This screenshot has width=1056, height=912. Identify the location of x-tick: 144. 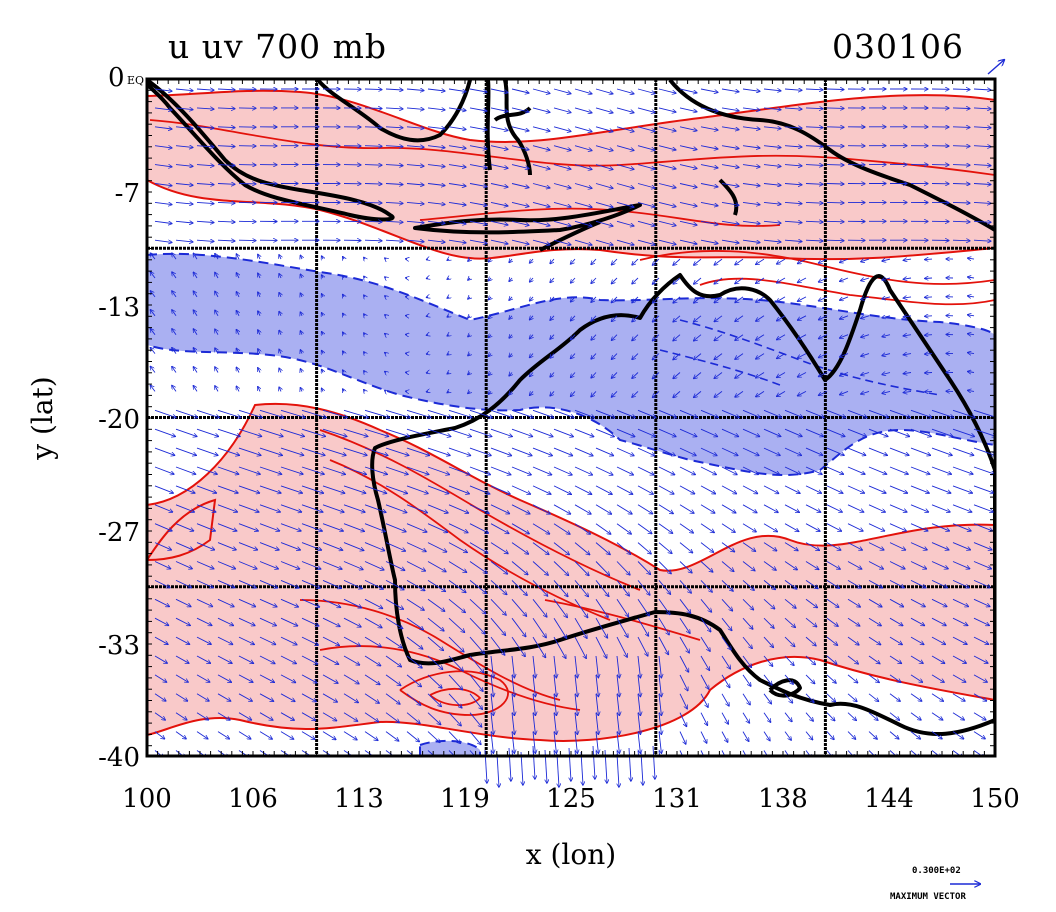
(889, 799).